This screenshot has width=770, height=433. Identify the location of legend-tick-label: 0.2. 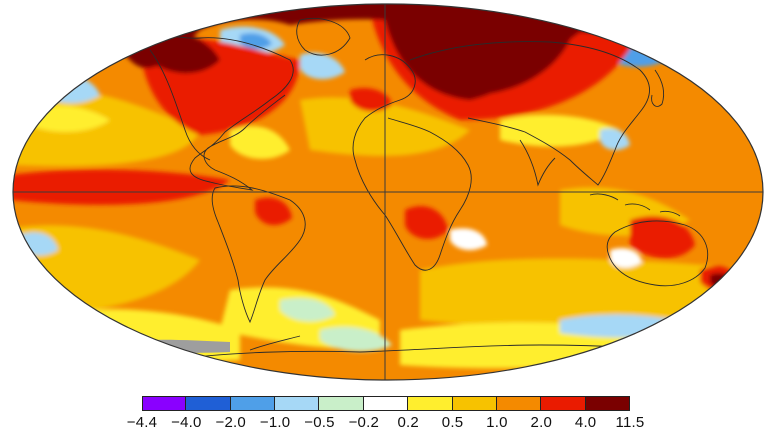
(408, 422).